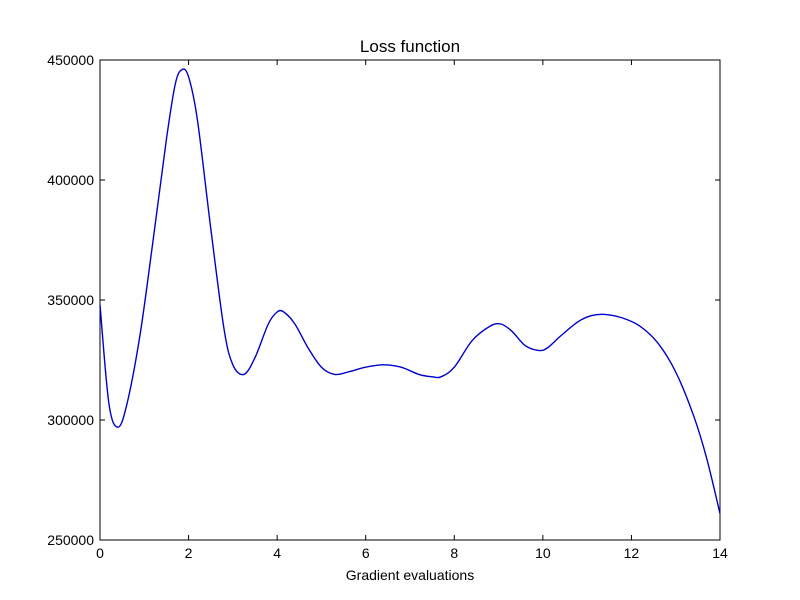 This screenshot has height=600, width=800. I want to click on x-tick-label: 2, so click(189, 553).